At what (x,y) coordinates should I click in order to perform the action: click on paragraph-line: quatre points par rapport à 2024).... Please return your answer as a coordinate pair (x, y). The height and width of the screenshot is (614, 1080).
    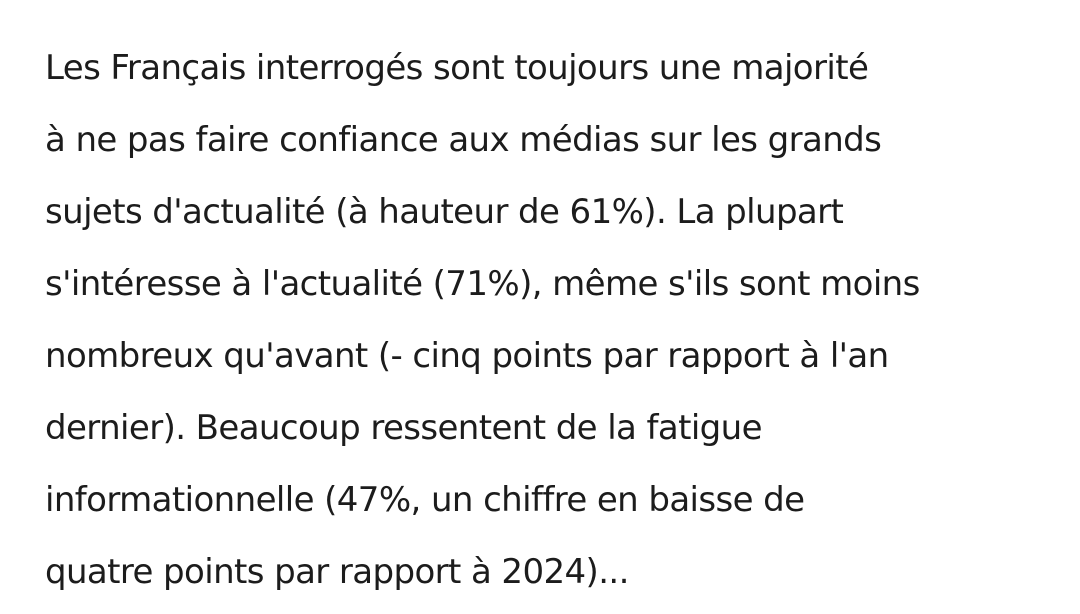
    Looking at the image, I should click on (337, 572).